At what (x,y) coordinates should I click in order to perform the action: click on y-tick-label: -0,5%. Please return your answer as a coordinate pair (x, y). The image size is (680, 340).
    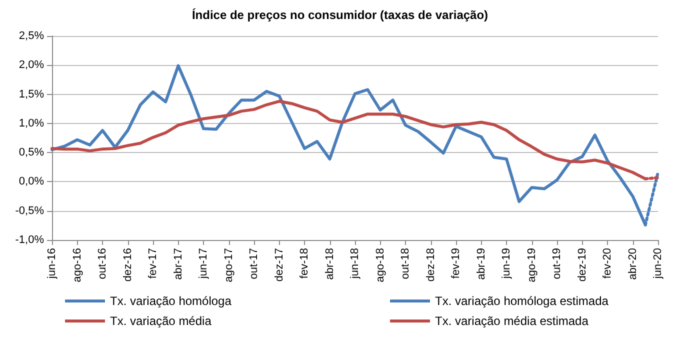
    Looking at the image, I should click on (29, 210).